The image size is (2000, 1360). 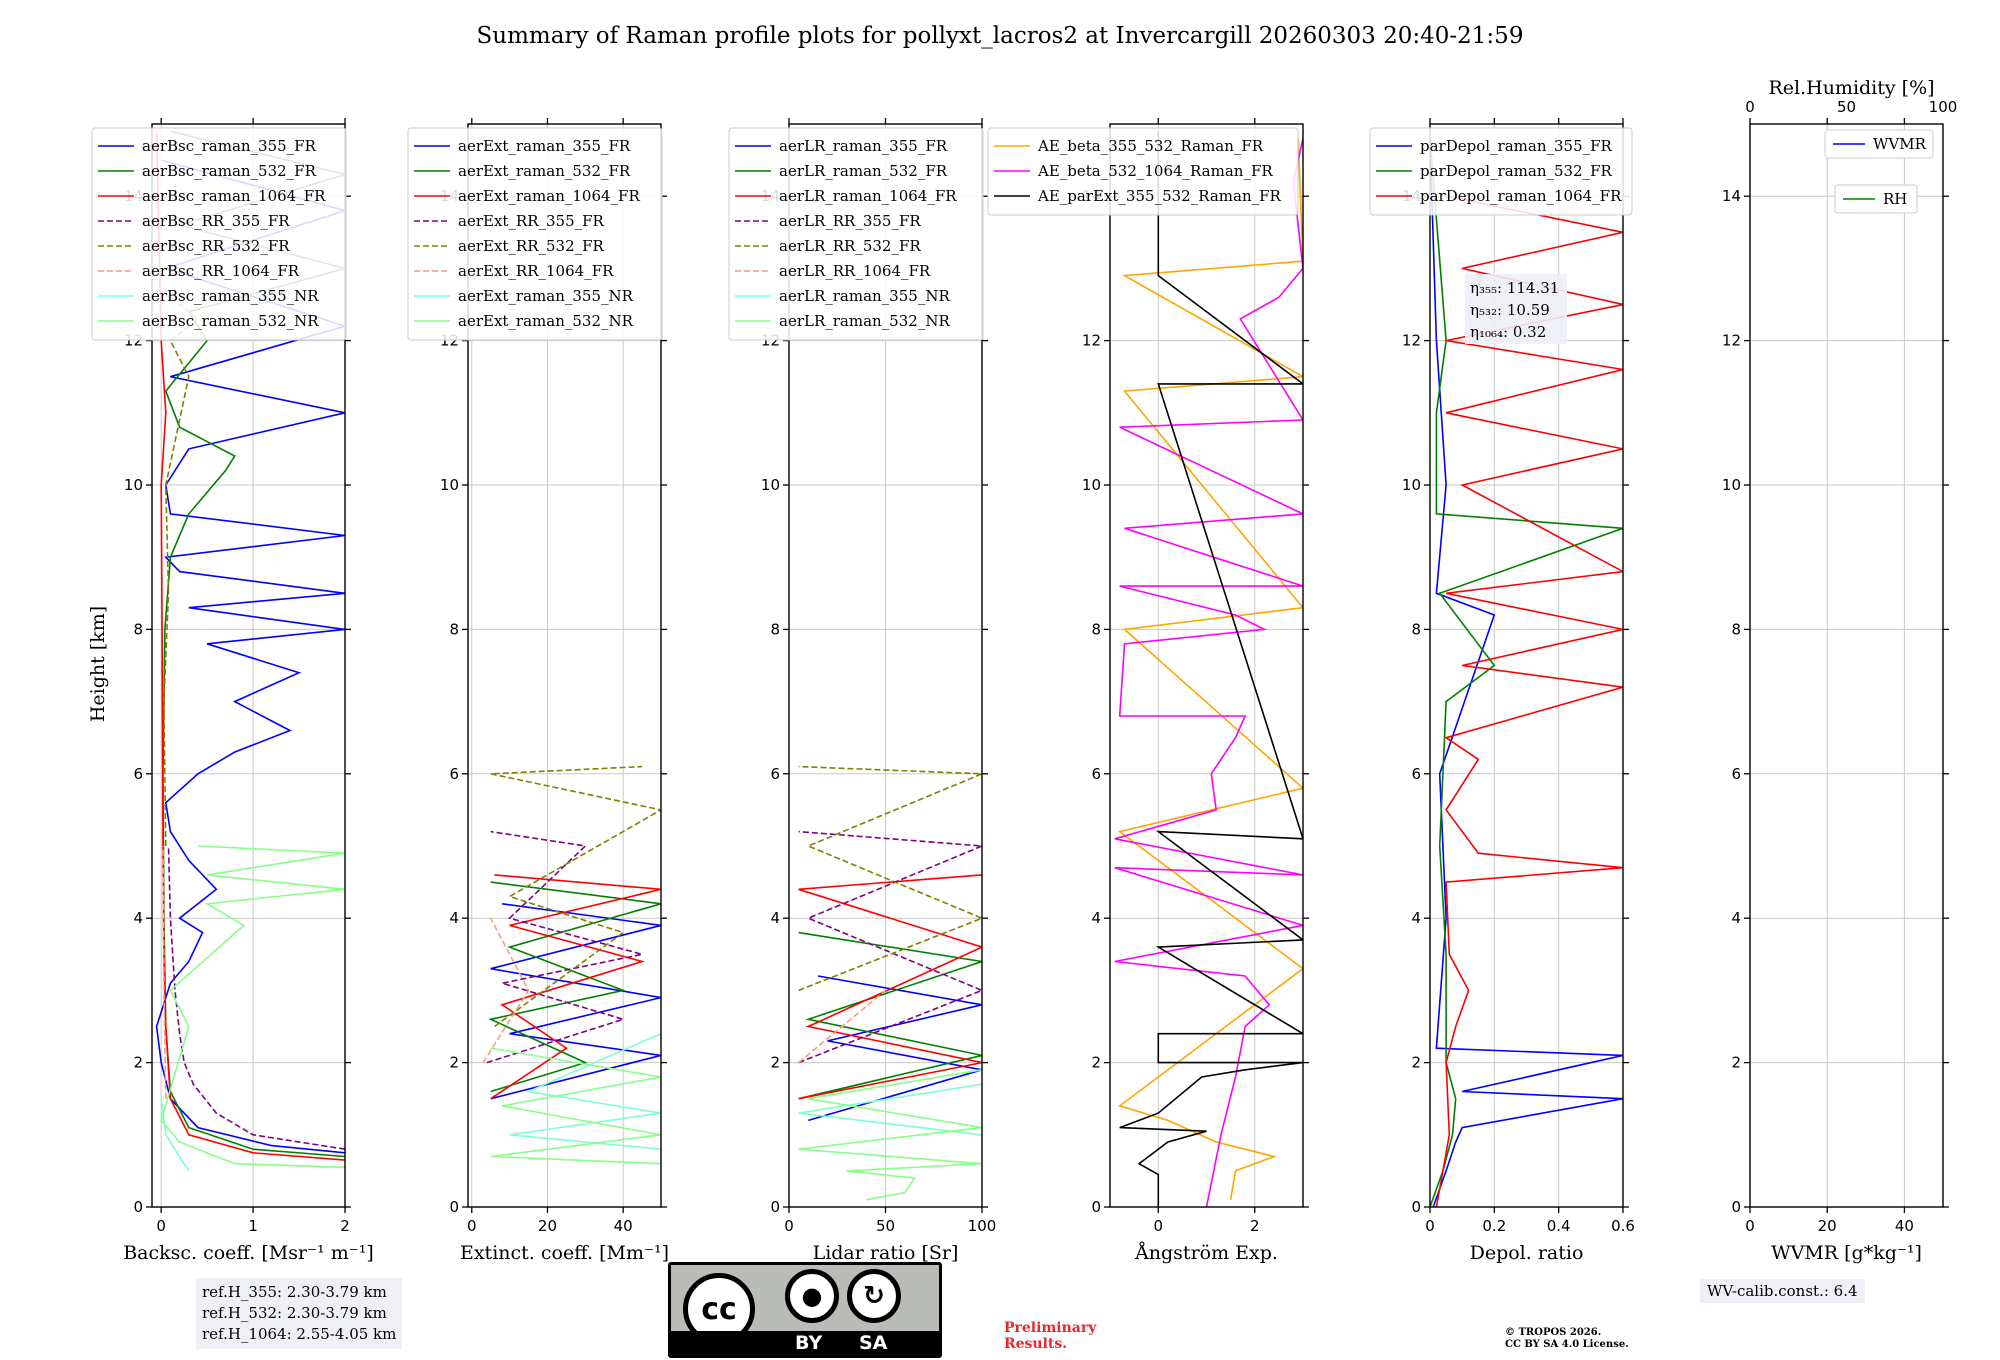 What do you see at coordinates (1527, 1253) in the screenshot?
I see `x-axis-label: Depol. ratio` at bounding box center [1527, 1253].